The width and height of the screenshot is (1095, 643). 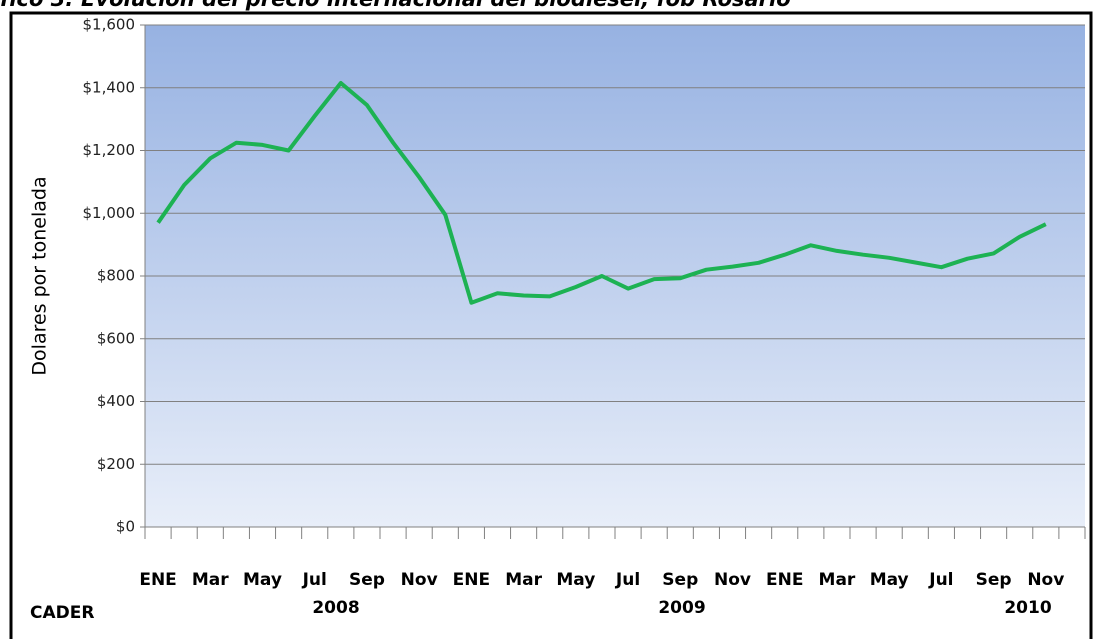 What do you see at coordinates (1027, 608) in the screenshot?
I see `year-label: 2010` at bounding box center [1027, 608].